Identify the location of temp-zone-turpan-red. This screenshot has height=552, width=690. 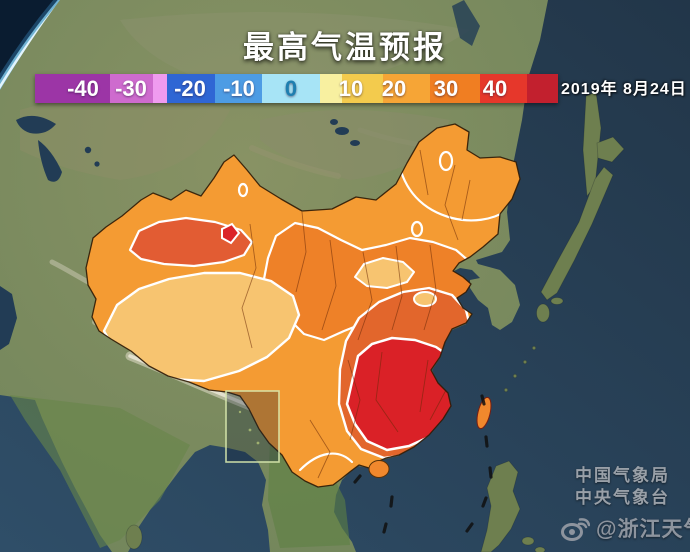
(231, 233).